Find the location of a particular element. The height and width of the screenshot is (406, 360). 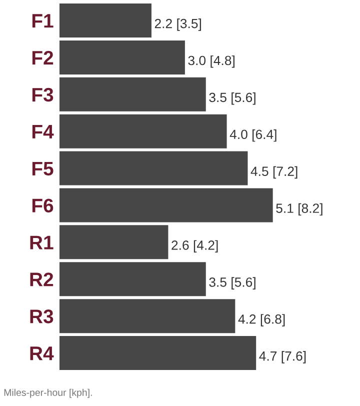

data-label: 4.0 [6.4] is located at coordinates (253, 135).